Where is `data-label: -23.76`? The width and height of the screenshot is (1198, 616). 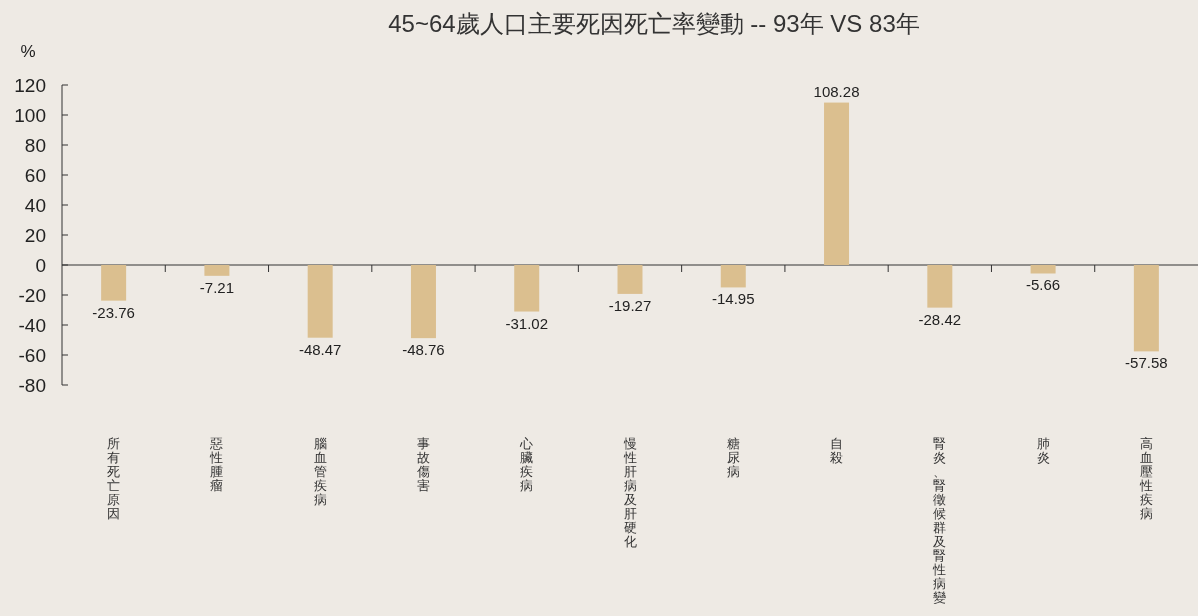 data-label: -23.76 is located at coordinates (113, 312).